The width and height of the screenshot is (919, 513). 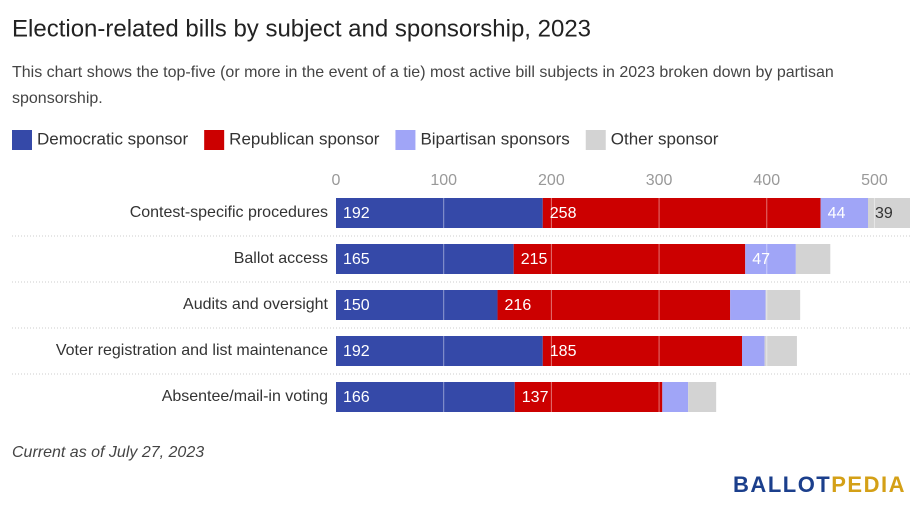 What do you see at coordinates (761, 259) in the screenshot?
I see `bar-value-label: 47` at bounding box center [761, 259].